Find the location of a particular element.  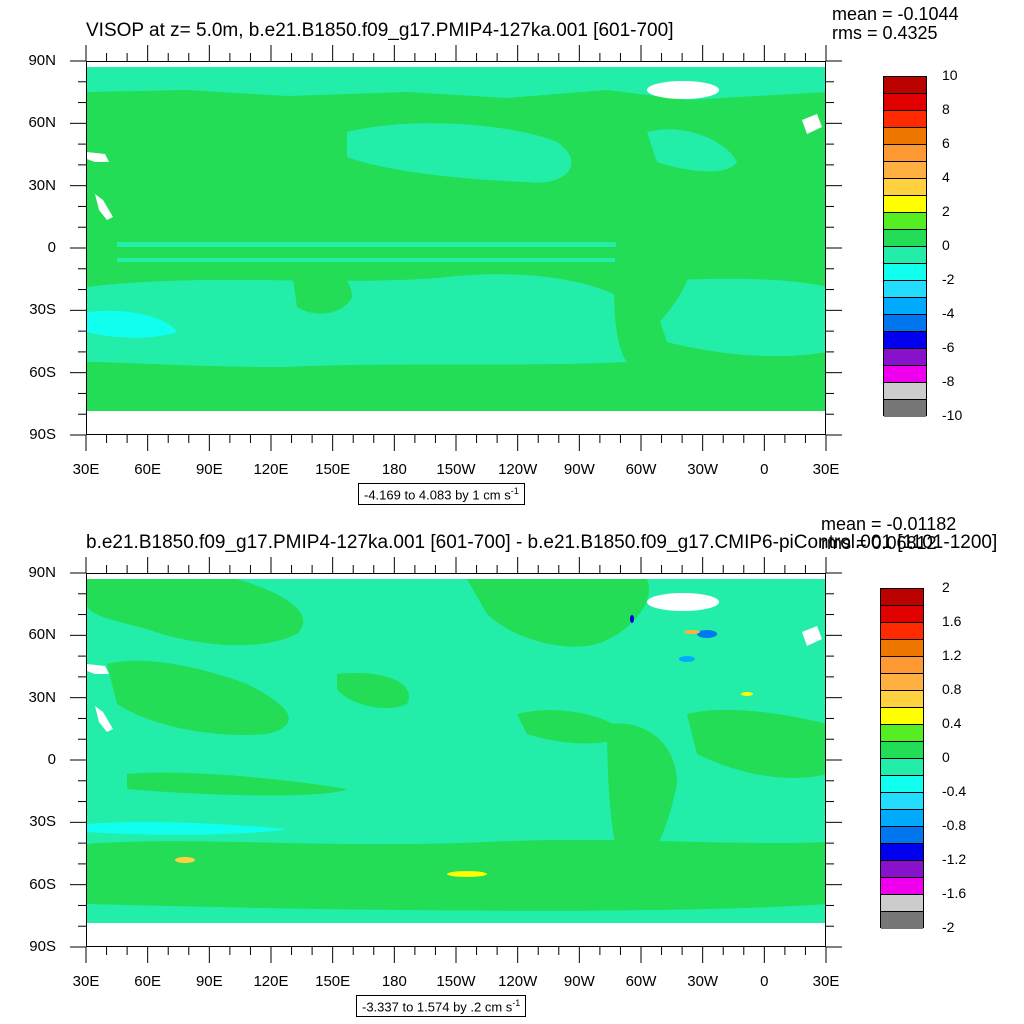

top-colorbar-label: -4 is located at coordinates (948, 313).